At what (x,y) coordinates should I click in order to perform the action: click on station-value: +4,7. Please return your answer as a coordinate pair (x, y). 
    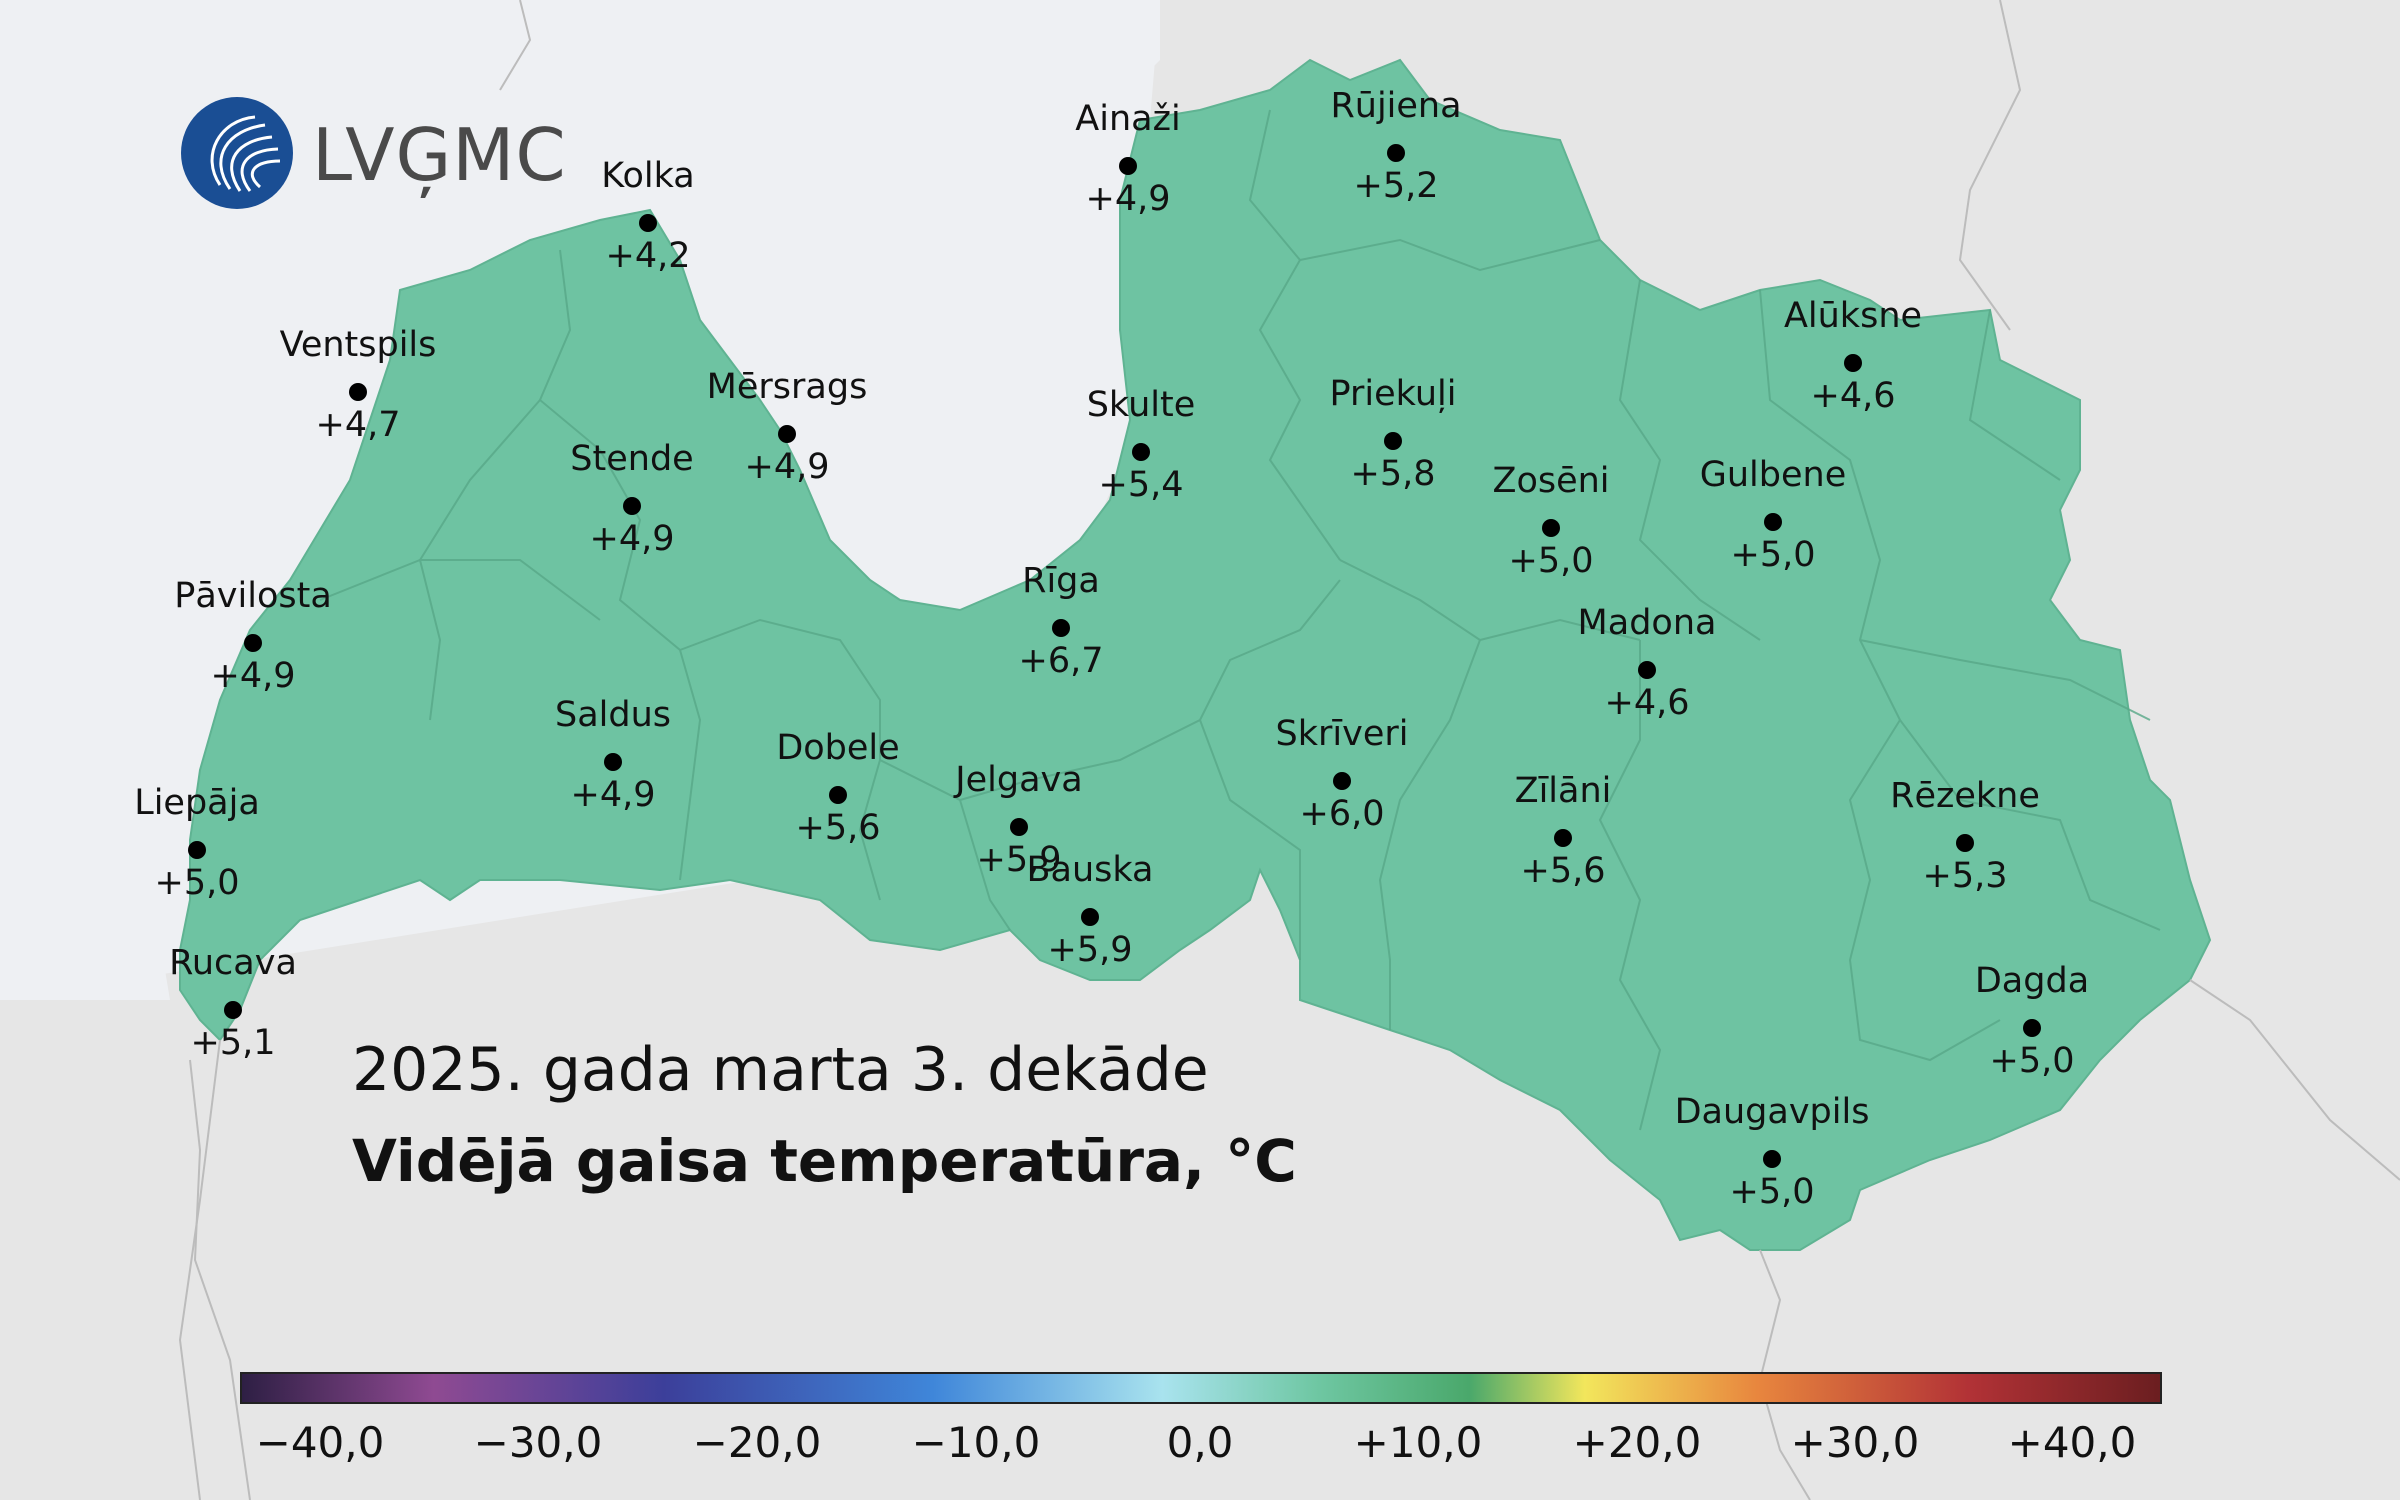
    Looking at the image, I should click on (358, 425).